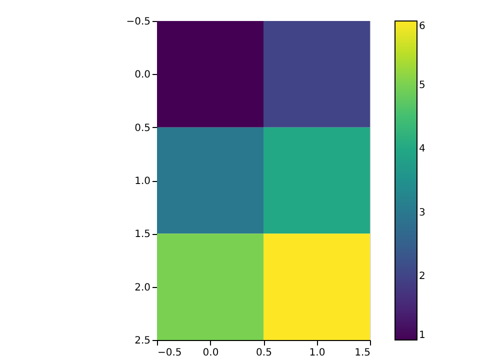  Describe the element at coordinates (138, 22) in the screenshot. I see `y-tick-label: −0.5` at that location.